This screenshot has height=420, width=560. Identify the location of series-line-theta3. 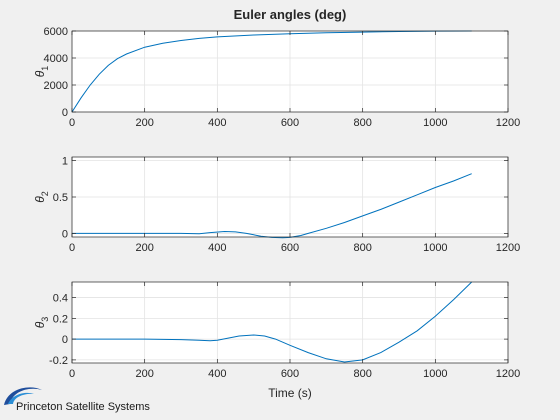
(272, 322).